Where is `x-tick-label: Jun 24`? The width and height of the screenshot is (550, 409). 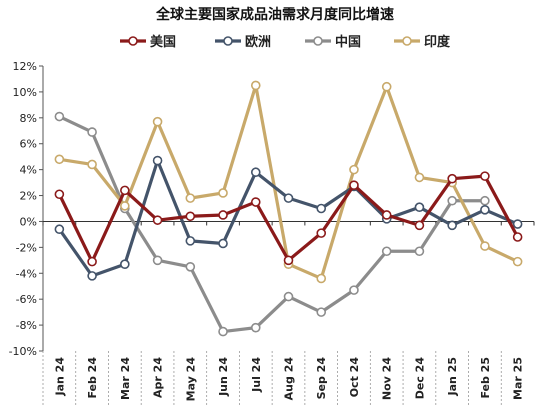
x-tick-label: Jun 24 is located at coordinates (223, 377).